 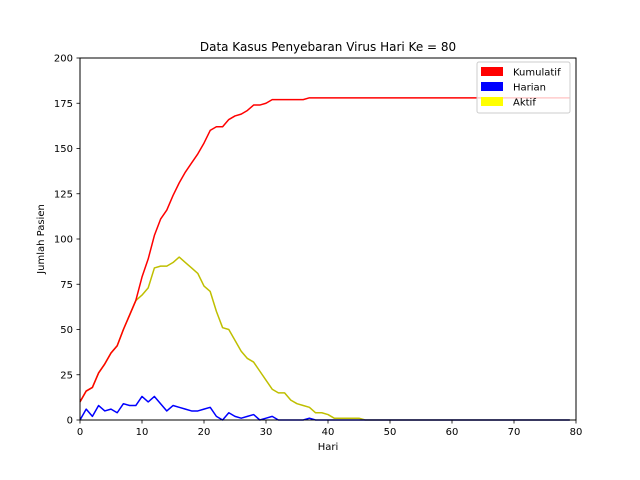 What do you see at coordinates (142, 432) in the screenshot?
I see `x-tick-label: 10` at bounding box center [142, 432].